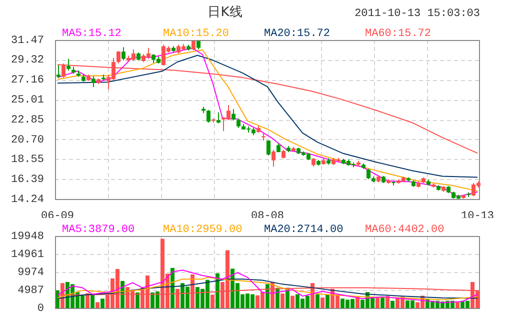 The image size is (505, 330). I want to click on y-tick-label: 9974, so click(31, 272).